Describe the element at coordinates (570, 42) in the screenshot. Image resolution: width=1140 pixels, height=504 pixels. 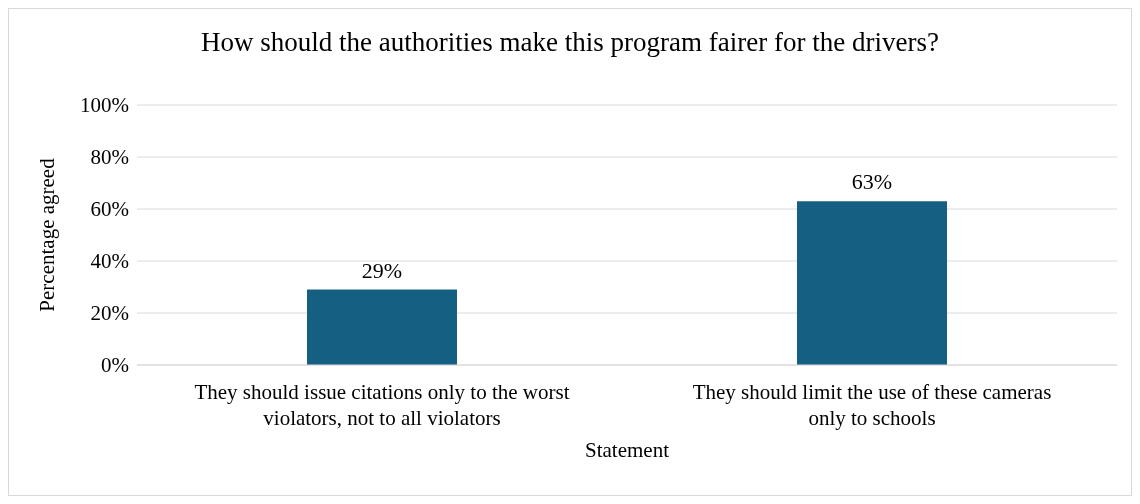
I see `chart-title: How should the authorities make this program fairer for the drivers?` at that location.